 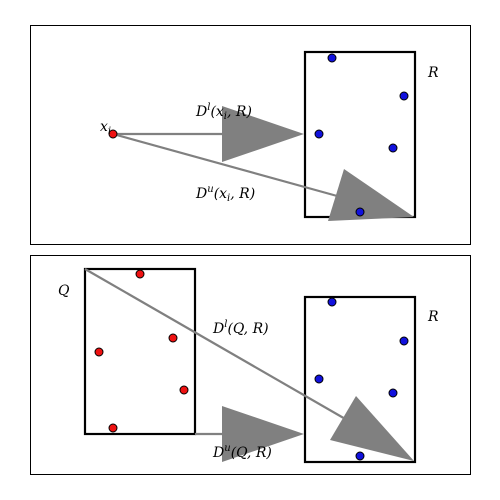 I want to click on bottom-rect-q, so click(x=140, y=351).